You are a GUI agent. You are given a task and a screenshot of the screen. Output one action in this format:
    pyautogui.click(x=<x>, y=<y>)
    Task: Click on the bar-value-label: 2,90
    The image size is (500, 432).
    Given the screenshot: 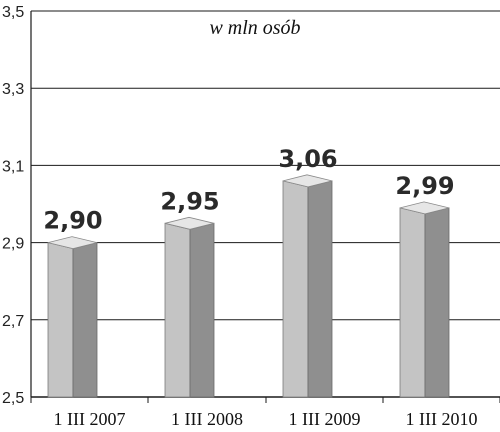 What is the action you would take?
    pyautogui.click(x=72, y=221)
    